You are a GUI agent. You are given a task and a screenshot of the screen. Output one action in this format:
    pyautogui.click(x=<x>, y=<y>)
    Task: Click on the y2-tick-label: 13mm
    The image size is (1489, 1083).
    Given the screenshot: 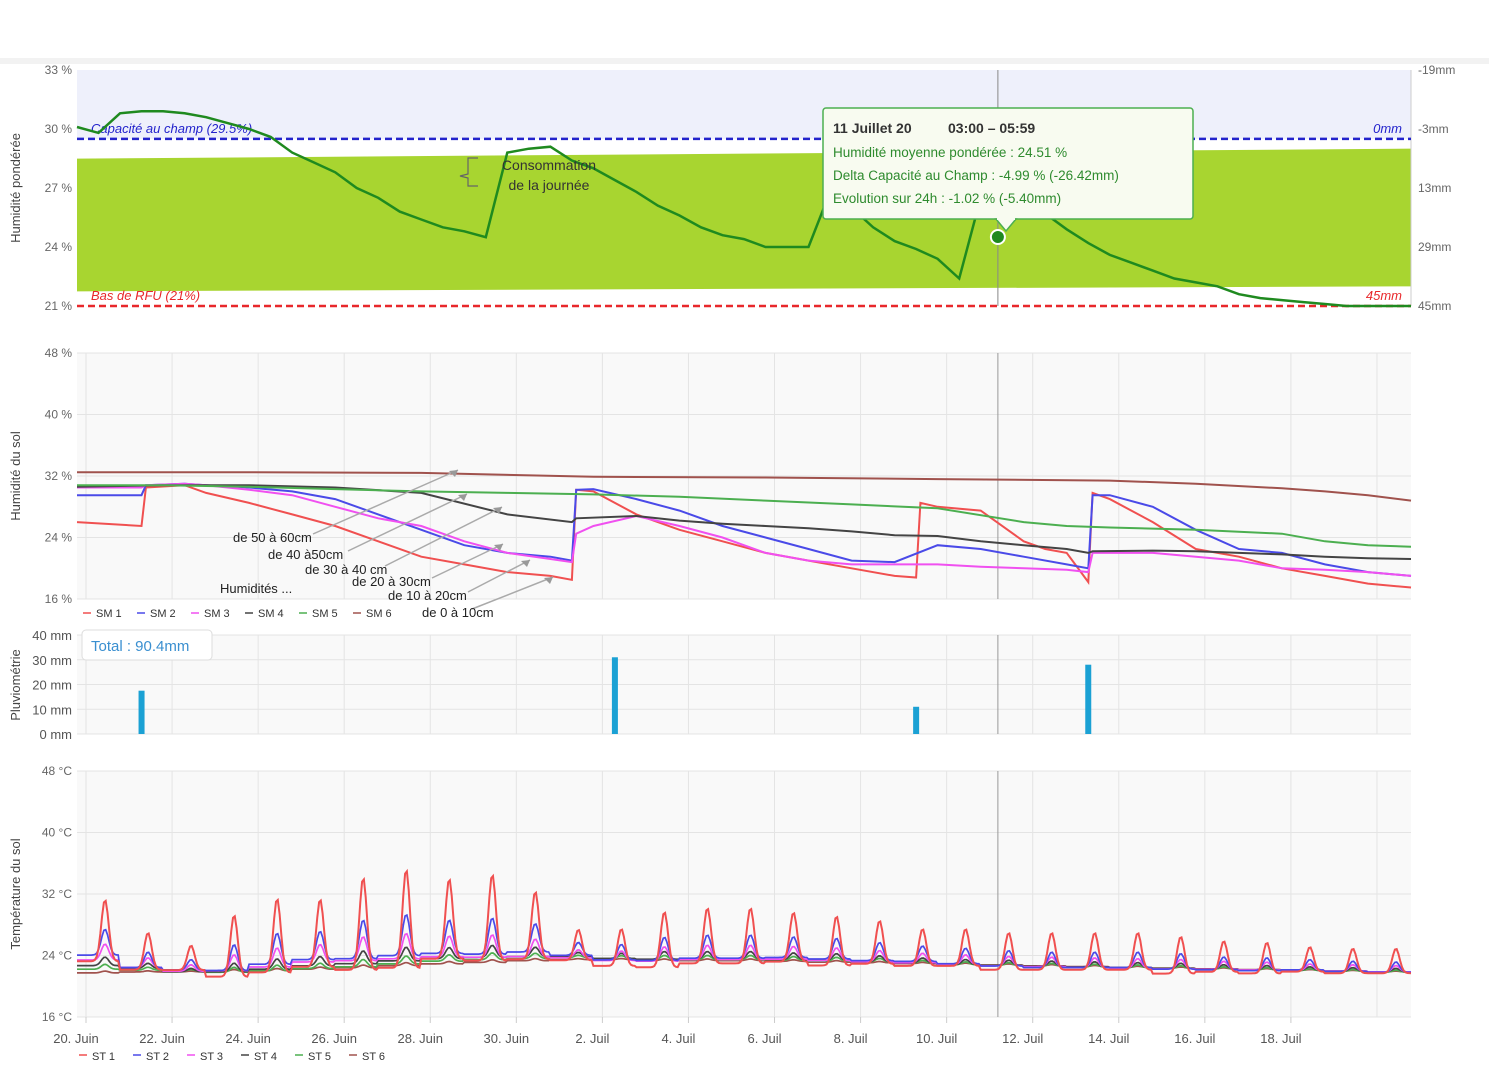 What is the action you would take?
    pyautogui.click(x=1434, y=188)
    